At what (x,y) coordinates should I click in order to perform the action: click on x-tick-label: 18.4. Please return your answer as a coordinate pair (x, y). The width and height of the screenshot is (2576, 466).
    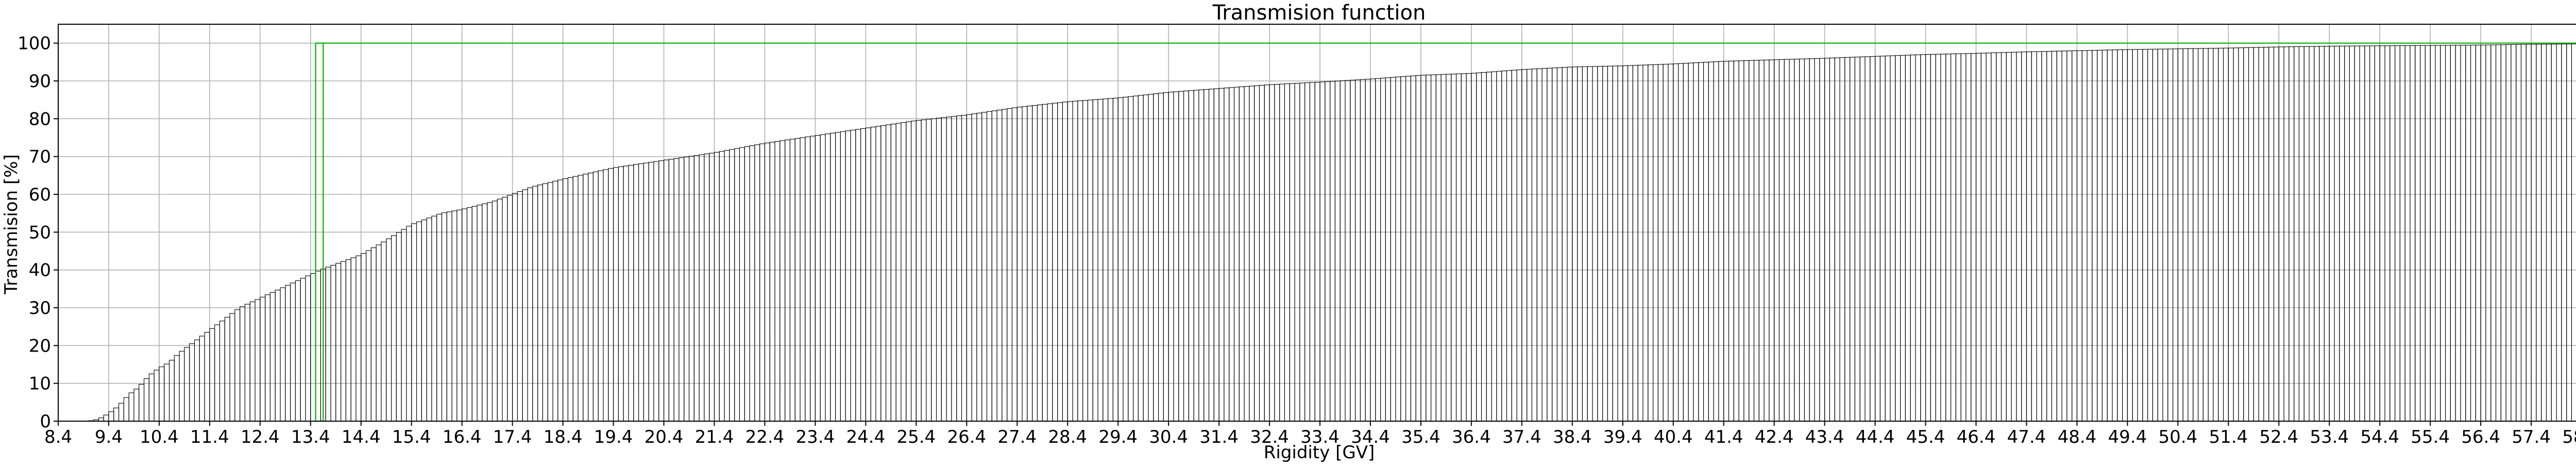
    Looking at the image, I should click on (563, 437).